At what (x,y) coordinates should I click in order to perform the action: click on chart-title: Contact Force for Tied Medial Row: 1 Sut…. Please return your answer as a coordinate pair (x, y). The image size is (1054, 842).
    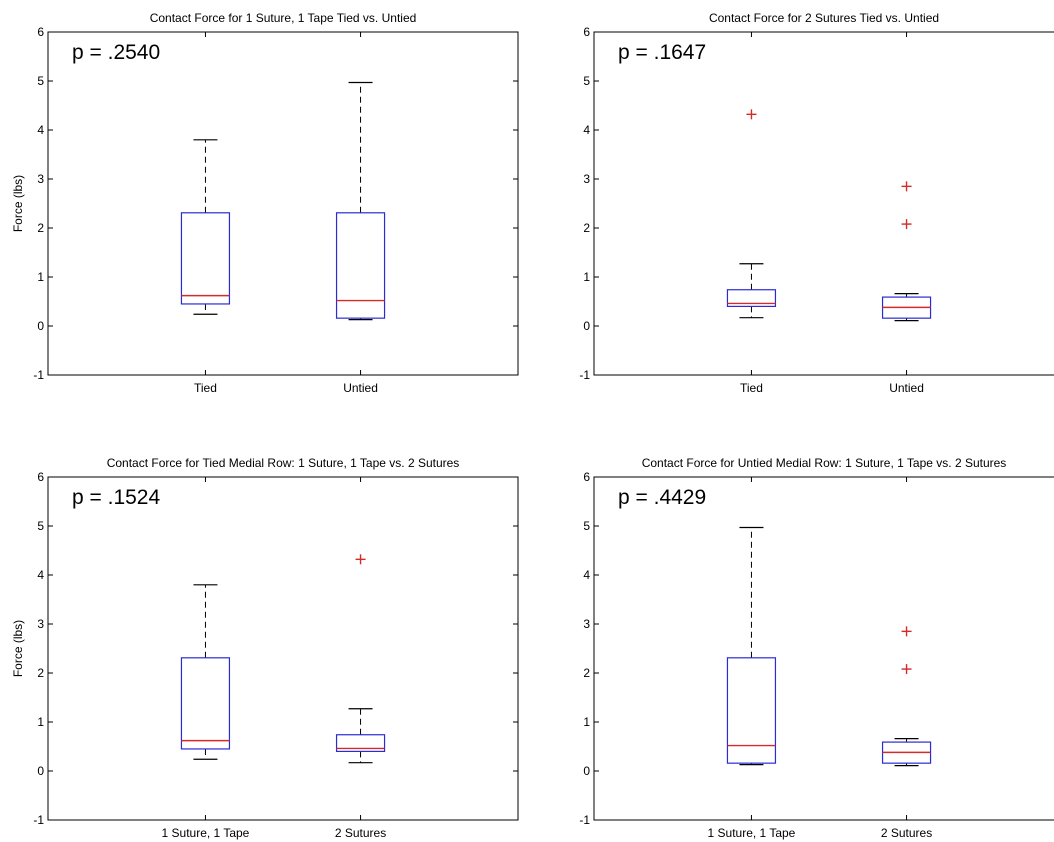
    Looking at the image, I should click on (283, 463).